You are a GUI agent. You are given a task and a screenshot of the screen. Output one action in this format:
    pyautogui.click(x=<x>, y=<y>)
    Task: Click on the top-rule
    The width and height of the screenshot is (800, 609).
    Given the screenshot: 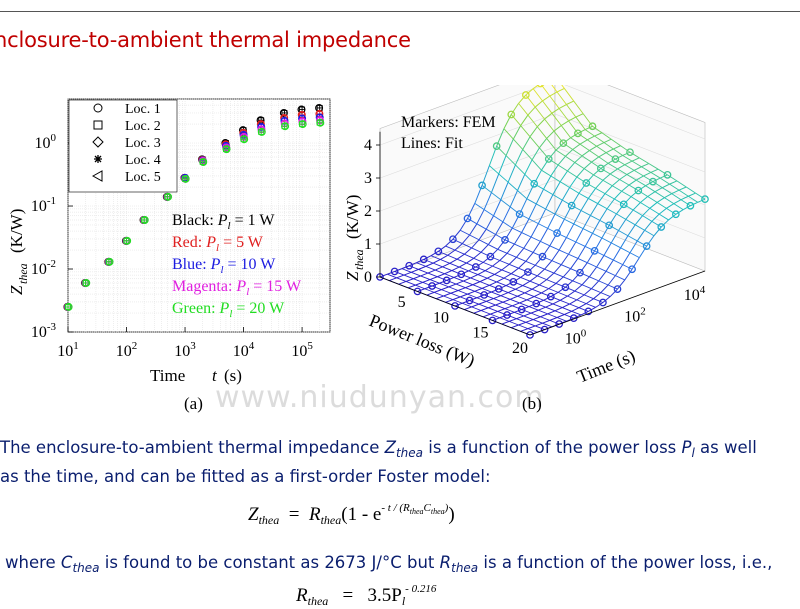 What is the action you would take?
    pyautogui.click(x=400, y=11)
    